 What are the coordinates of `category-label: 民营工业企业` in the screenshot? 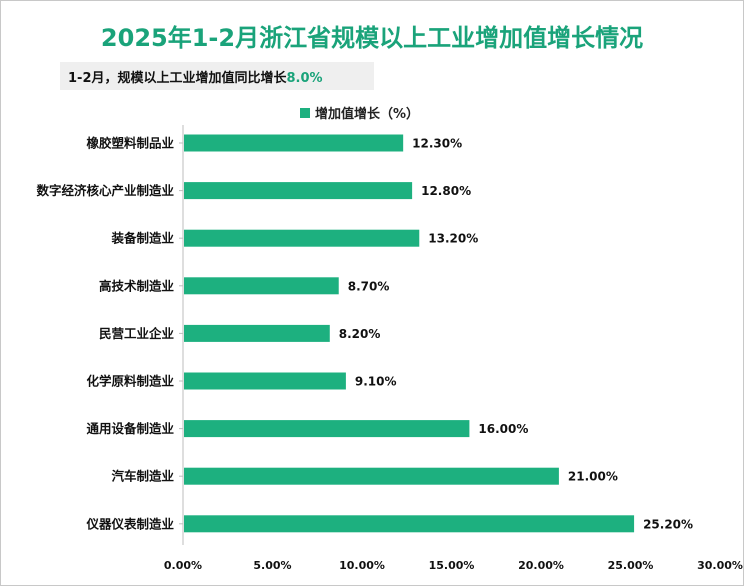 It's located at (137, 333).